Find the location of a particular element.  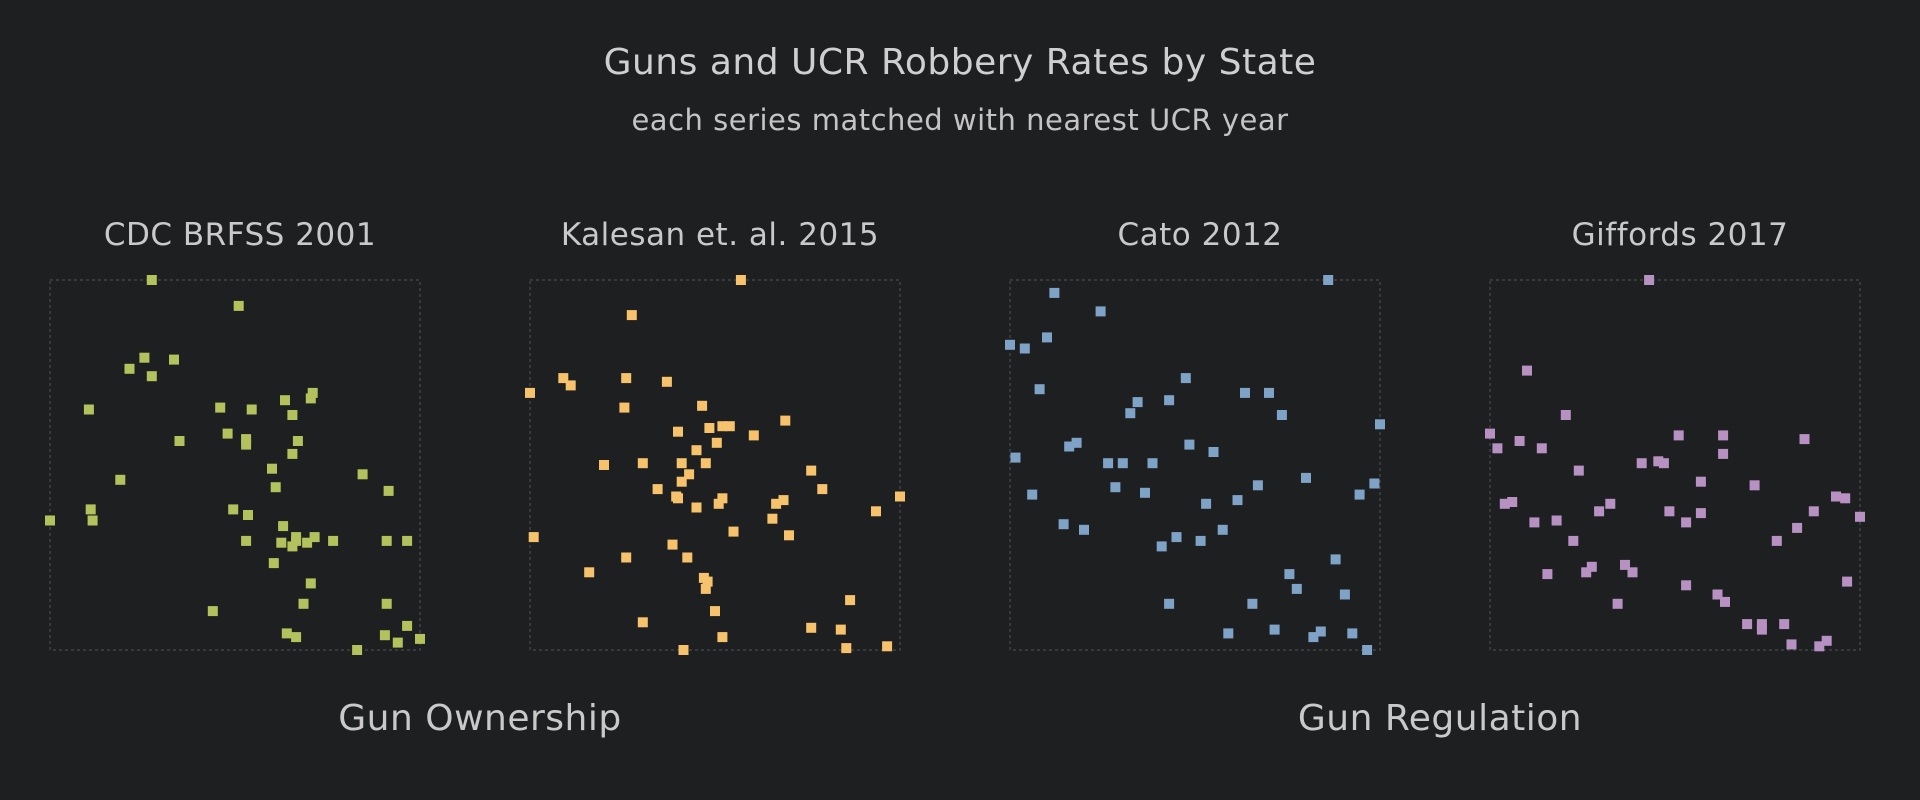

group-label-gun-regulation: Gun Regulation is located at coordinates (1440, 718).